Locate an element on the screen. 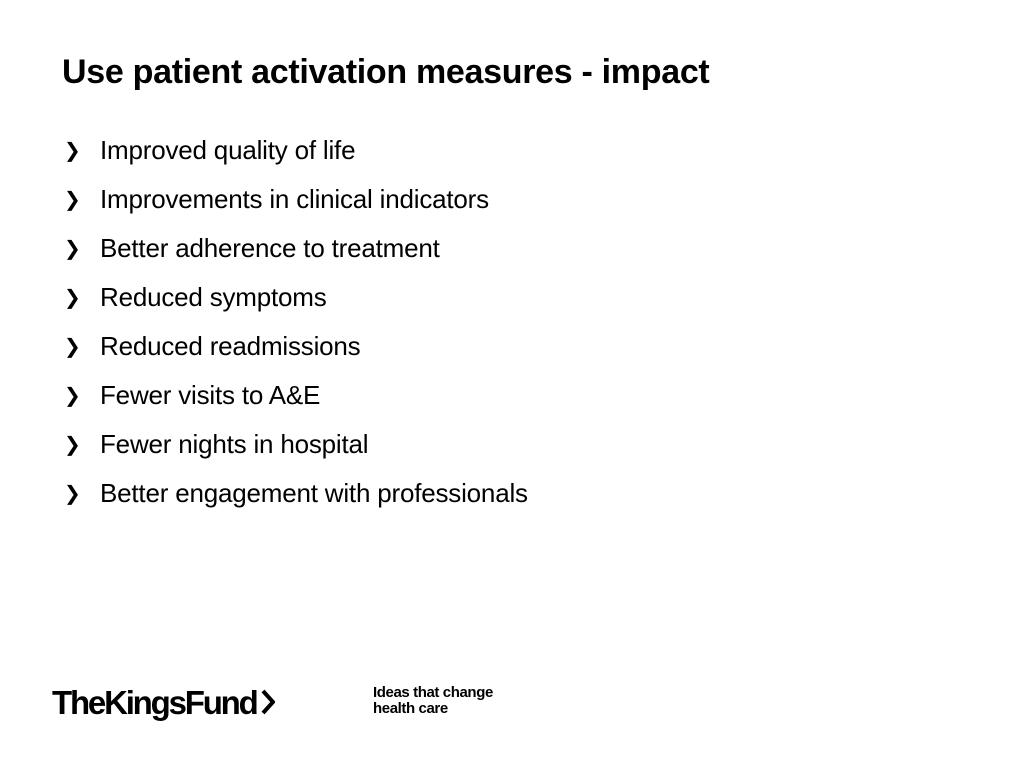 Image resolution: width=1024 pixels, height=768 pixels. bullet-item: ❯ Fewer visits to A&E is located at coordinates (295, 394).